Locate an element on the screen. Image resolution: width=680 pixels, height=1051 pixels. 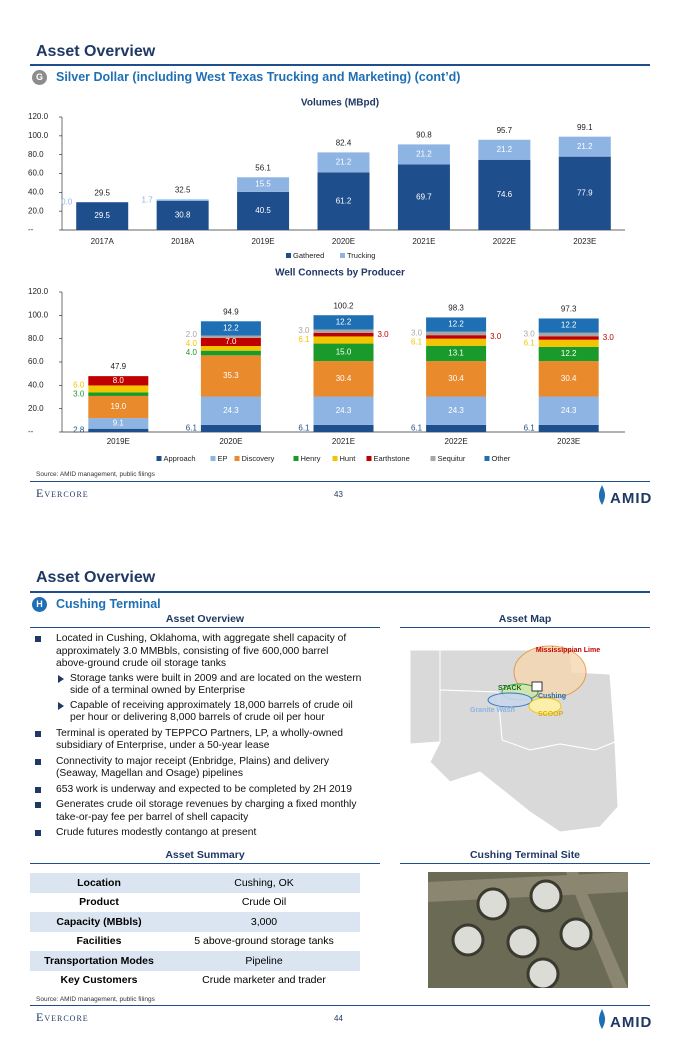
legend-label: Henry is located at coordinates (311, 458).